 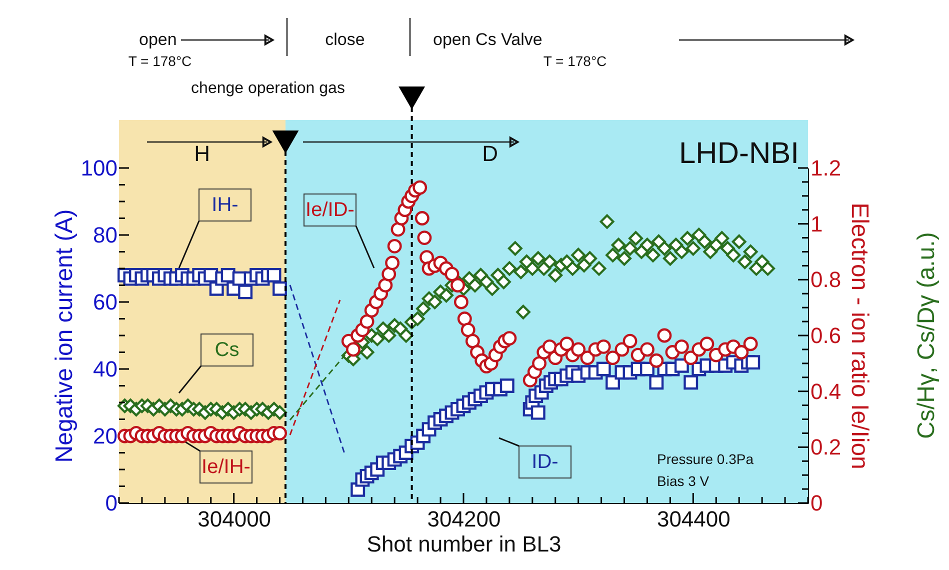 I want to click on y-tick-label: 40, so click(x=105, y=369).